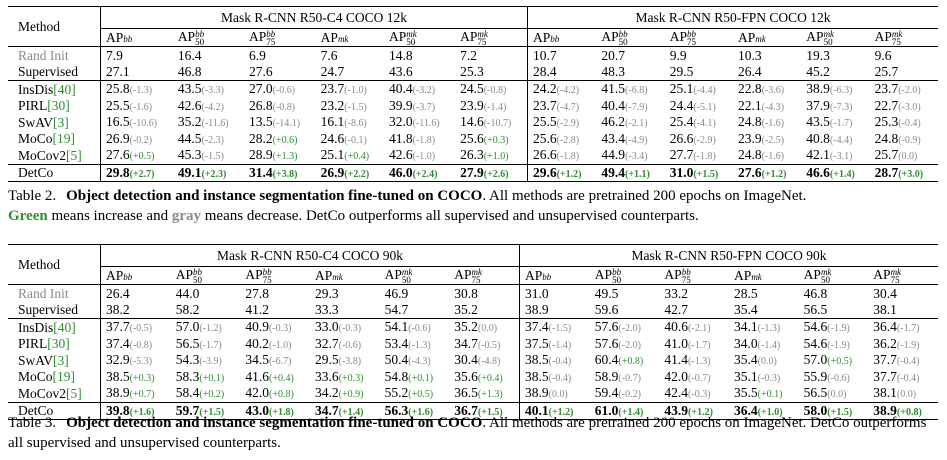  I want to click on value-cell: 24.5(-0.8), so click(491, 89).